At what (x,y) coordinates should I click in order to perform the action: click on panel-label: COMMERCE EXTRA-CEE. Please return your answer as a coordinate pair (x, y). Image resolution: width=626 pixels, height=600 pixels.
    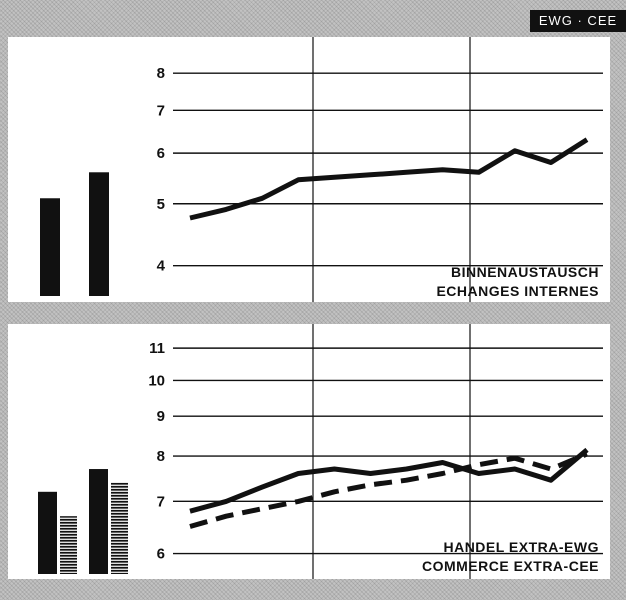
    Looking at the image, I should click on (510, 566).